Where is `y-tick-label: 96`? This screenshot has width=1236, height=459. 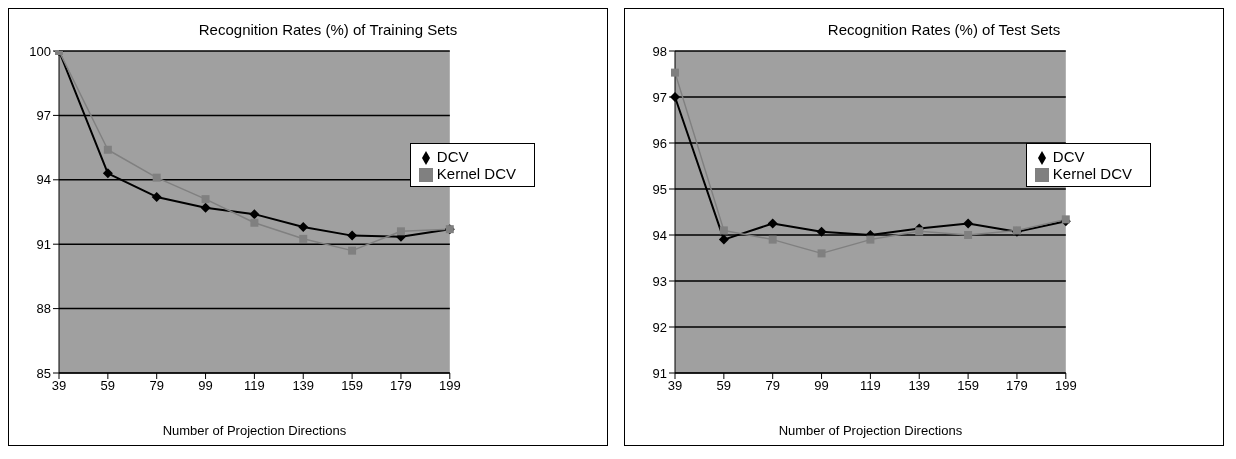
y-tick-label: 96 is located at coordinates (659, 143).